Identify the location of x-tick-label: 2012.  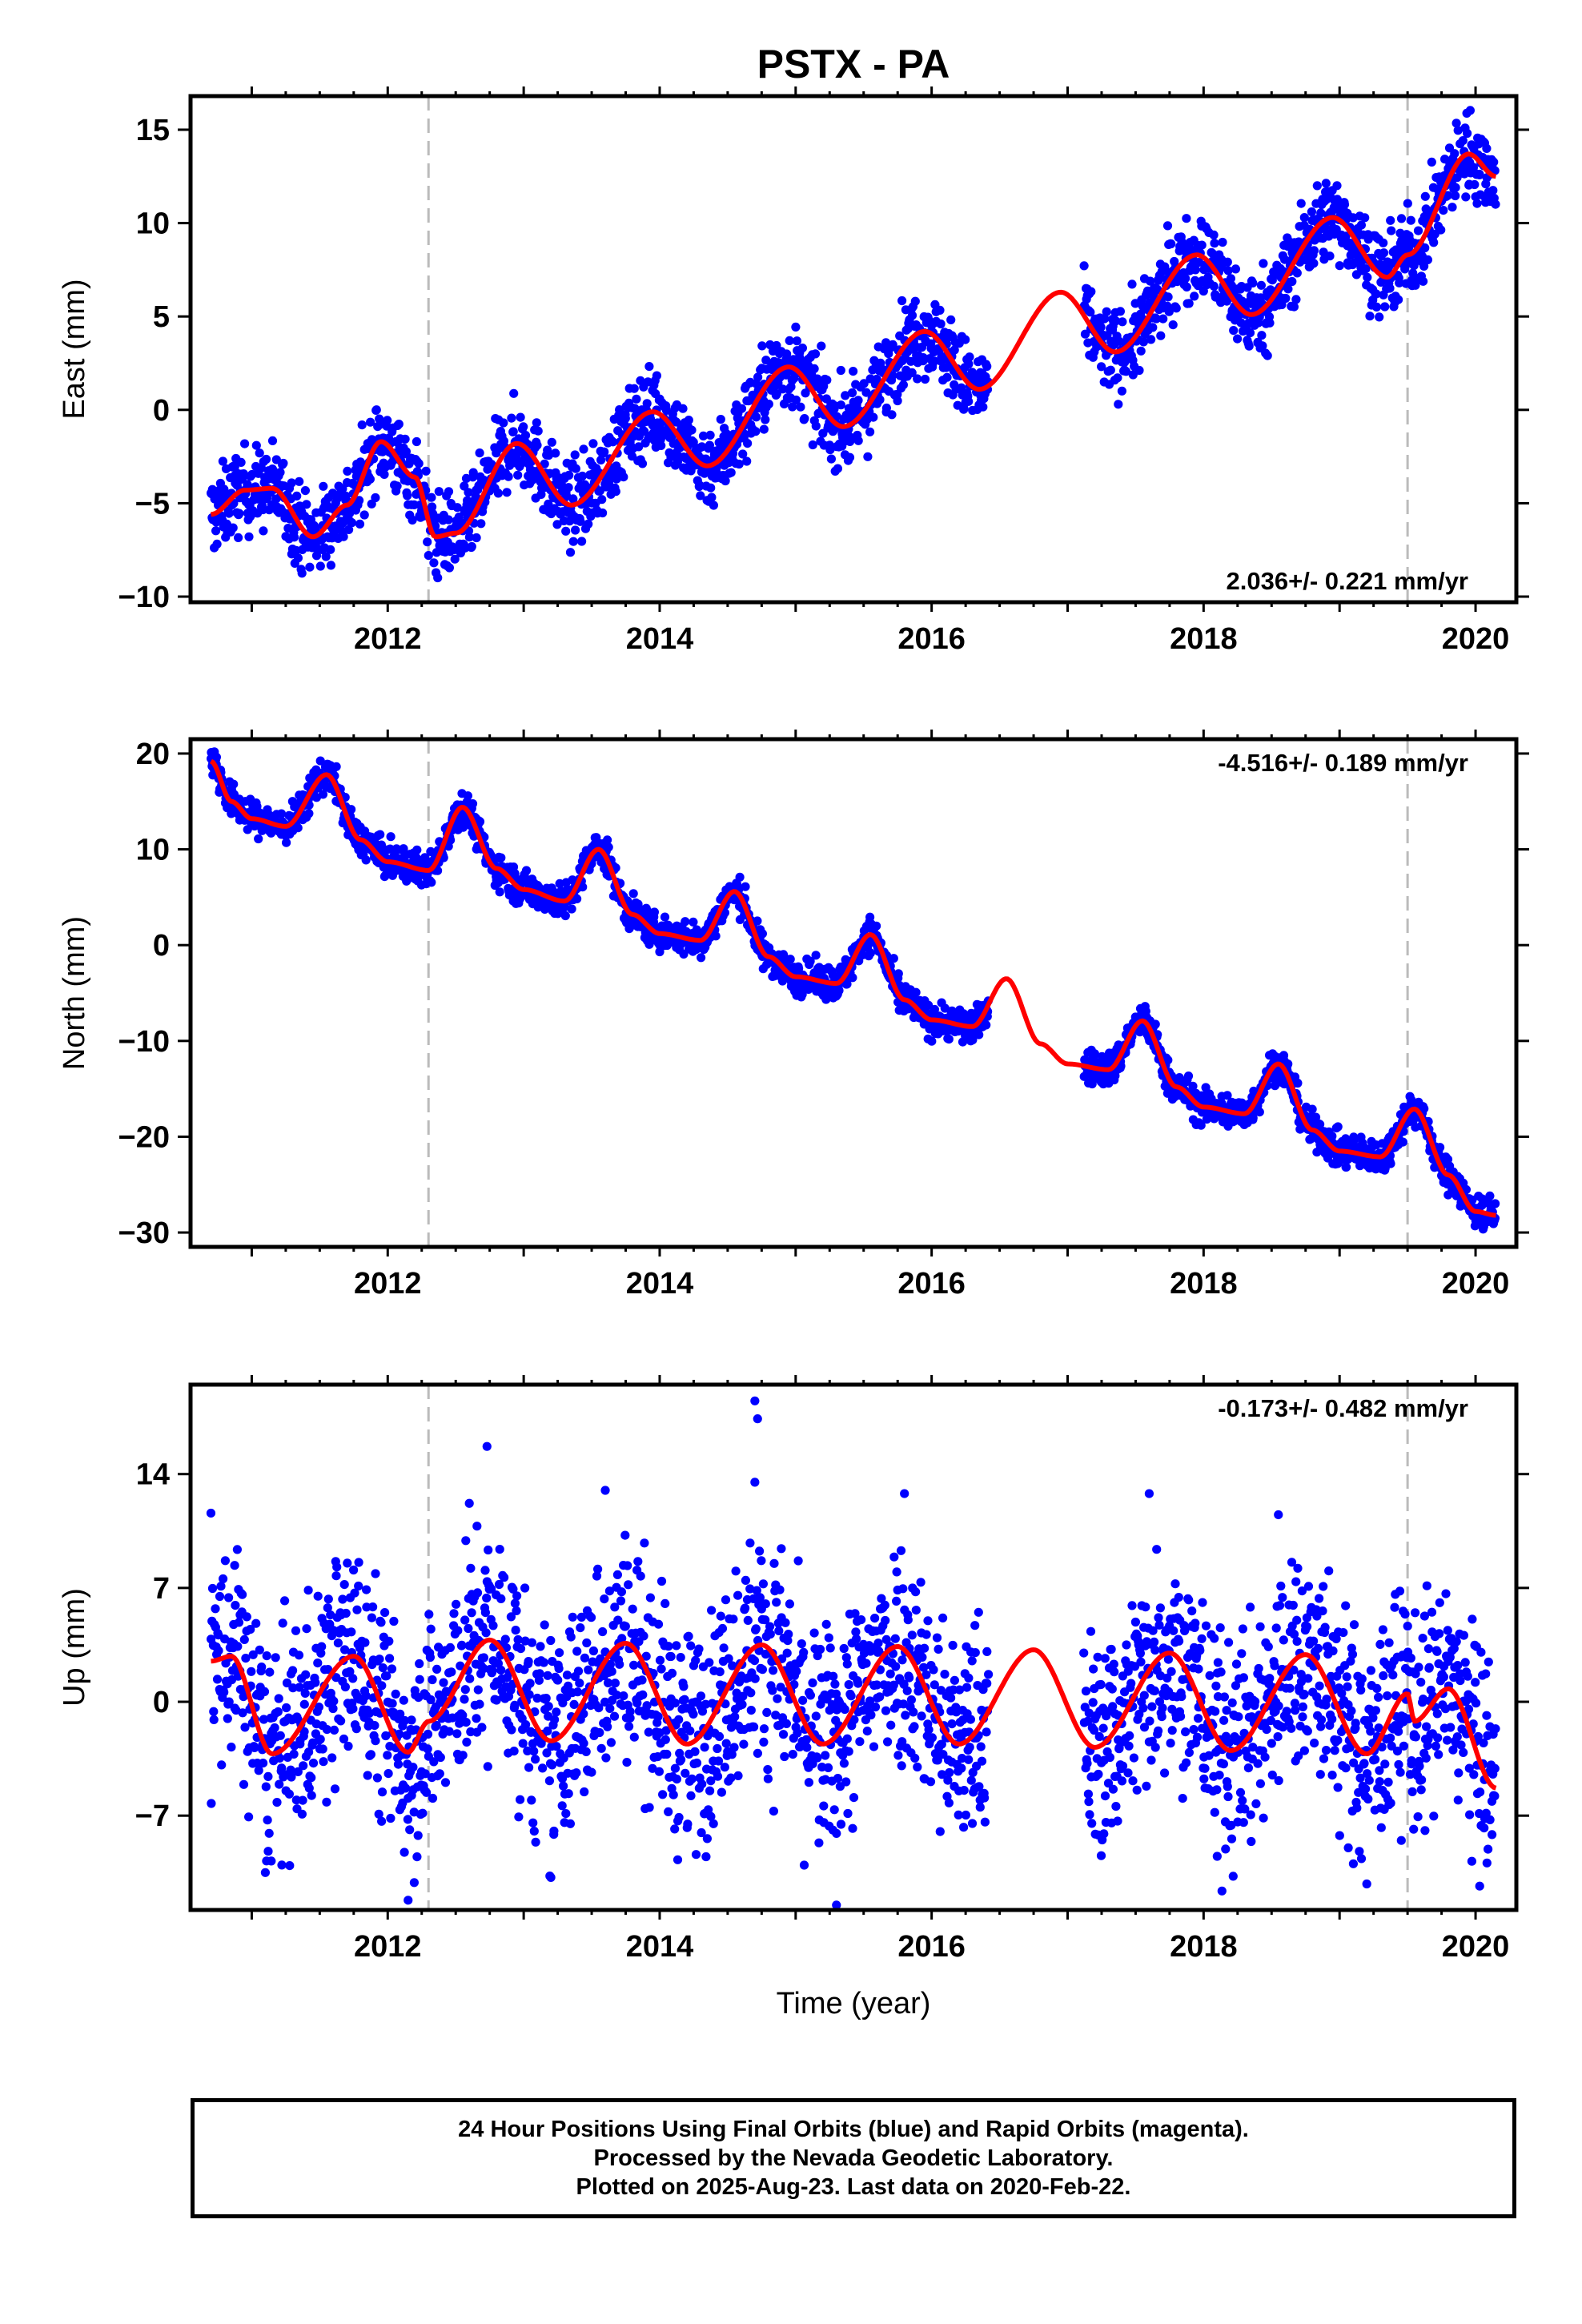
(388, 639).